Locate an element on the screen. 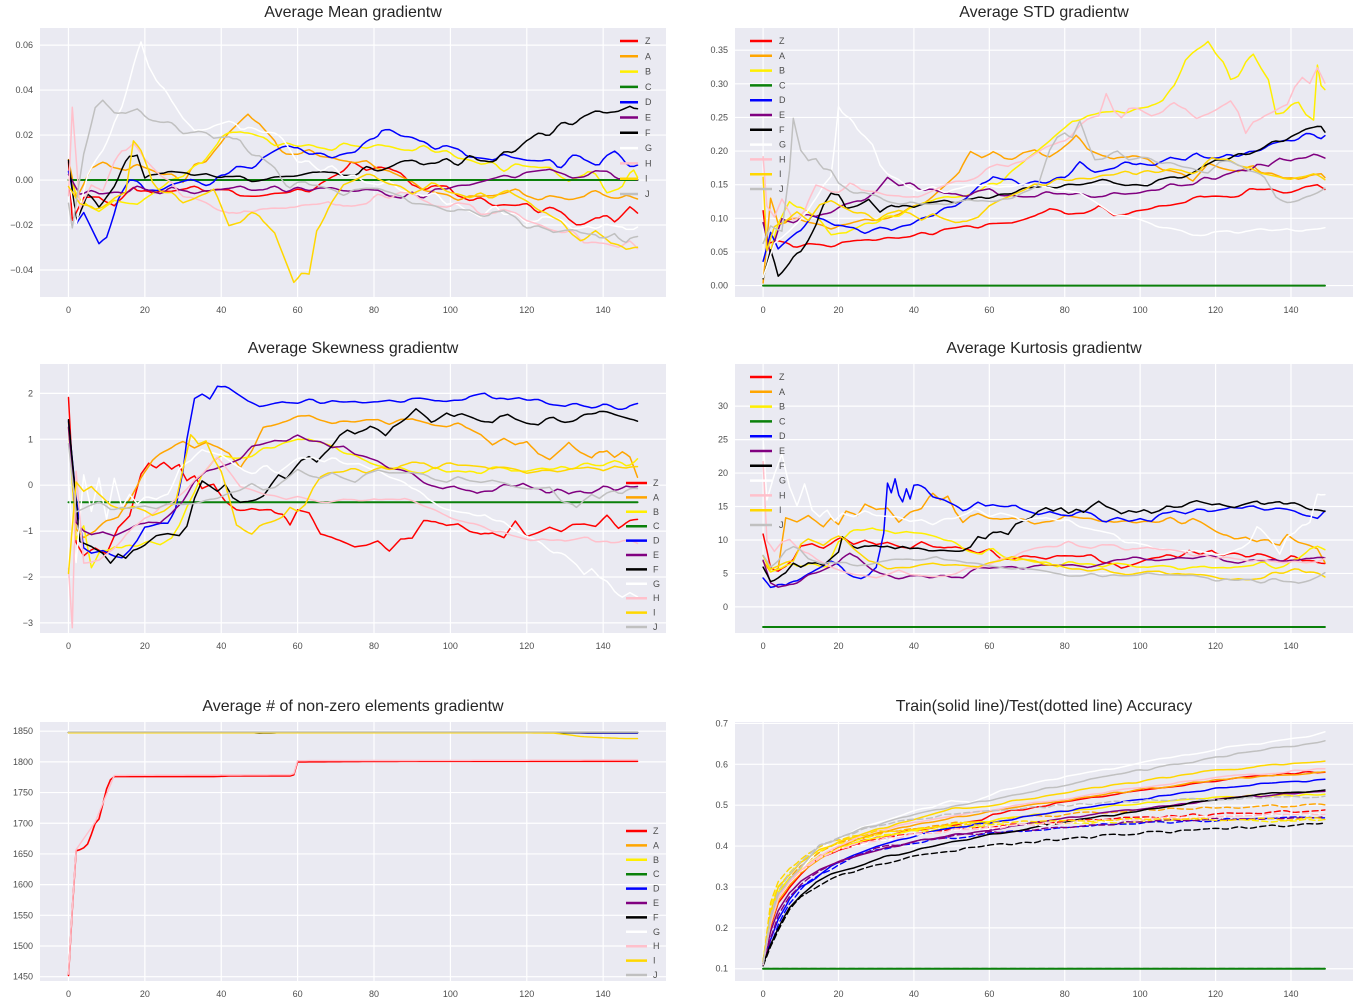 Image resolution: width=1367 pixels, height=1008 pixels. axis-tick-labels: 0.1 0.2 0.3 0.4 0.5 0.6 0.7 0 20 40 60 80 100 120 140 is located at coordinates (1006, 858).